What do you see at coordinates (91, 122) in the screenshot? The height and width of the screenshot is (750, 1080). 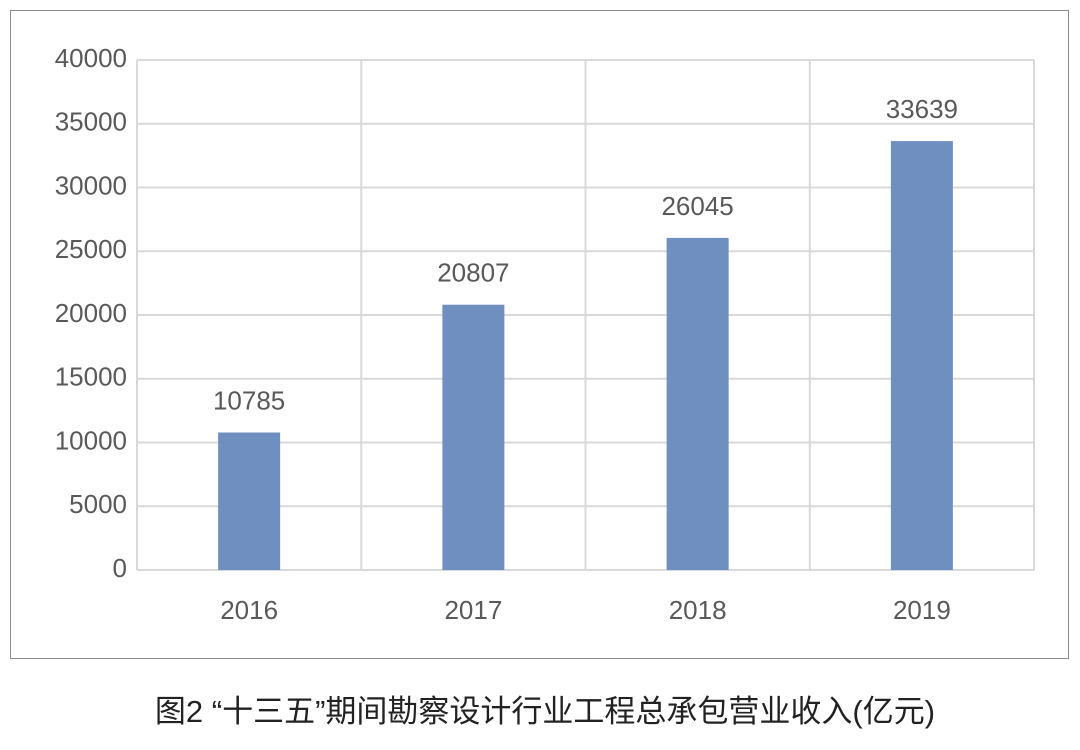 I see `y-tick-label: 35000` at bounding box center [91, 122].